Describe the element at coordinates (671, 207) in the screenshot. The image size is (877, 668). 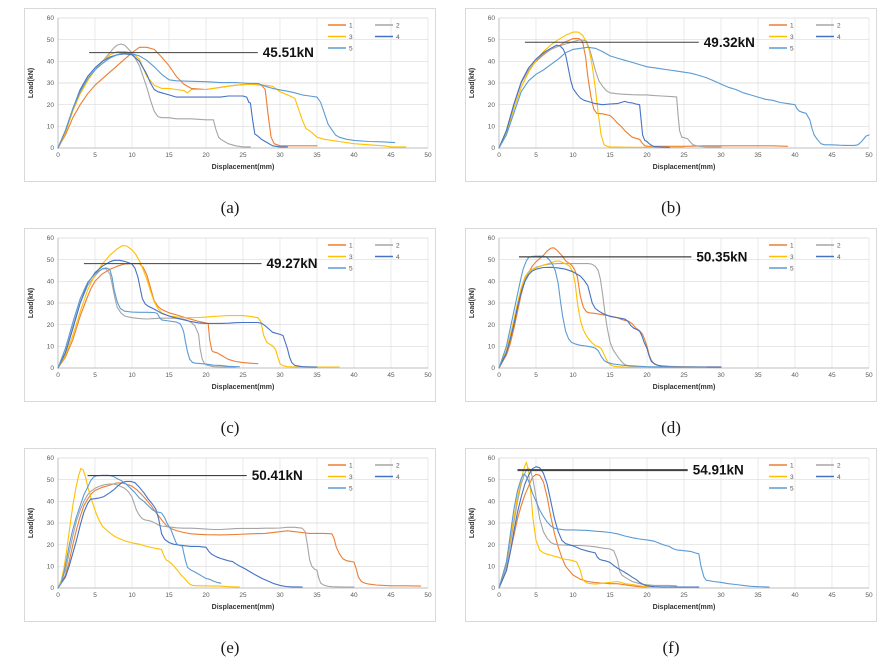
I see `chart-caption-b: (b)` at that location.